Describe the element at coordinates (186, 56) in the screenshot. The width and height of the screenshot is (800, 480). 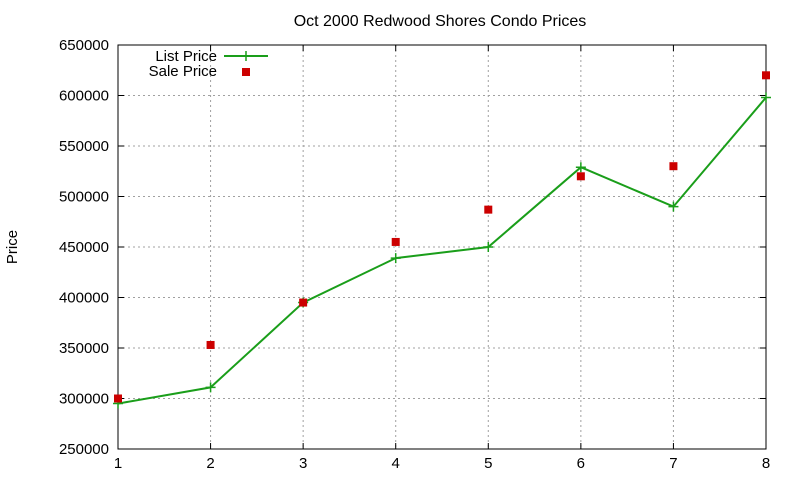
I see `legend-label-list-price: List Price` at that location.